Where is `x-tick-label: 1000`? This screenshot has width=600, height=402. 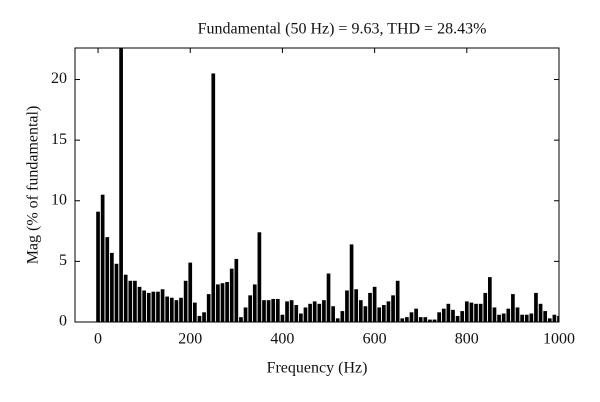
x-tick-label: 1000 is located at coordinates (559, 339).